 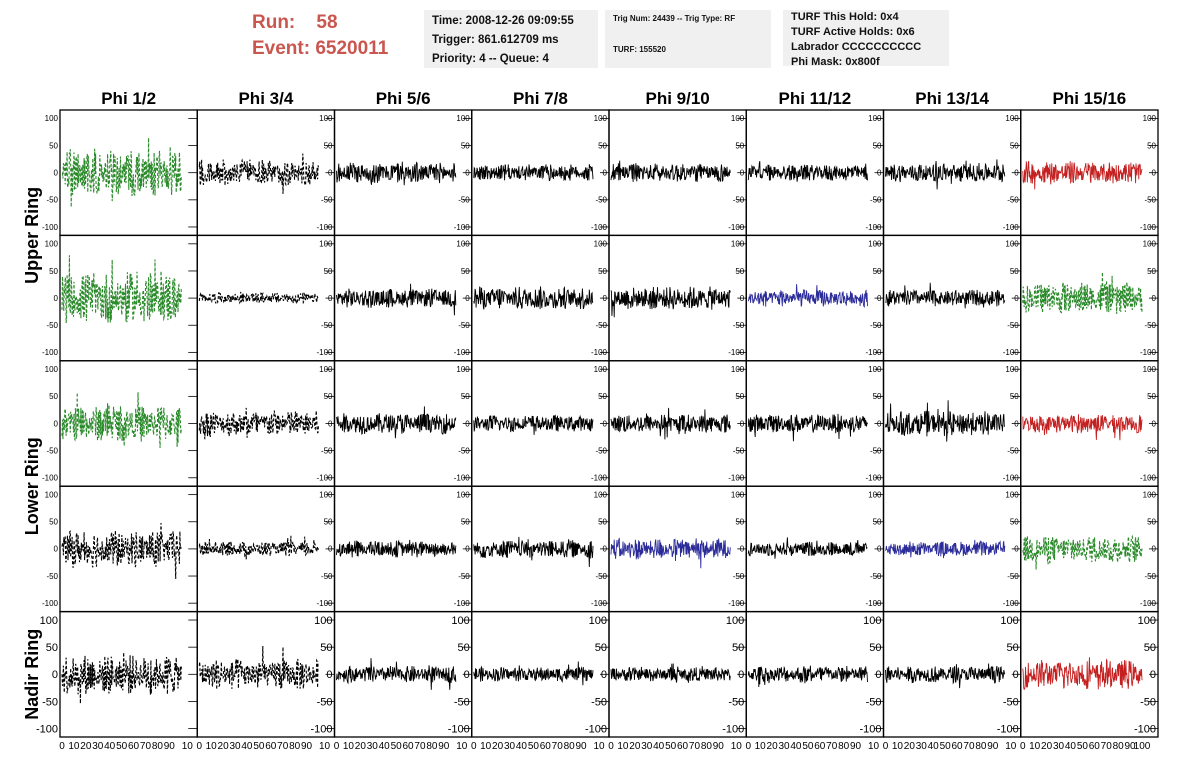 What do you see at coordinates (490, 59) in the screenshot?
I see `priority-line: Priority: 4 -- Queue: 4` at bounding box center [490, 59].